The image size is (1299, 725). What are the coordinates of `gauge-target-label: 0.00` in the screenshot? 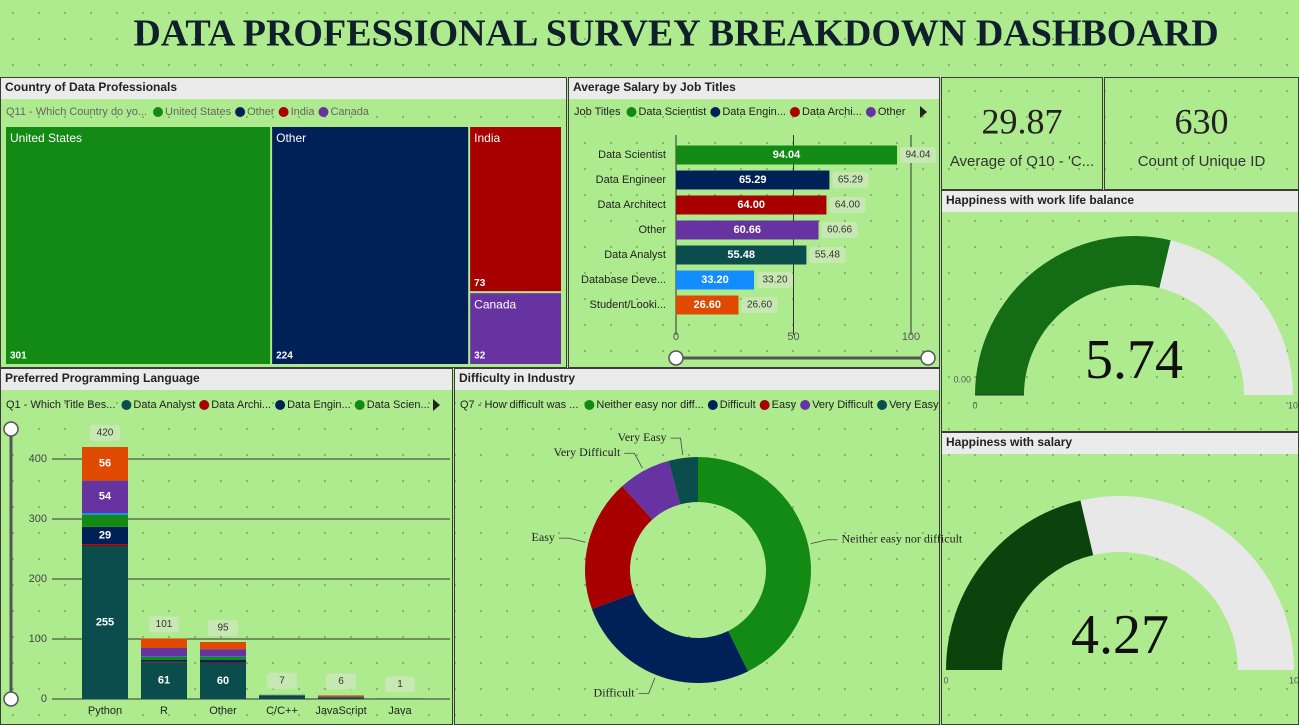 It's located at (962, 379).